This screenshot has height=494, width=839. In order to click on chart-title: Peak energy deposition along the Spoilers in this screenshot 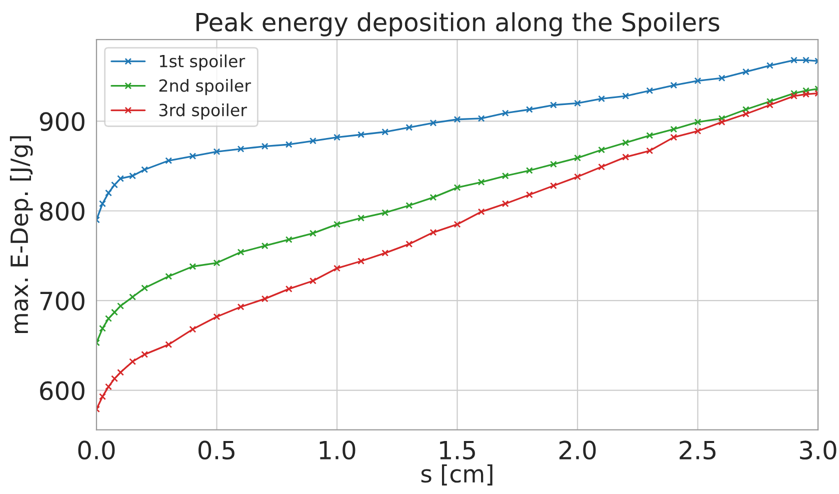, I will do `click(458, 24)`.